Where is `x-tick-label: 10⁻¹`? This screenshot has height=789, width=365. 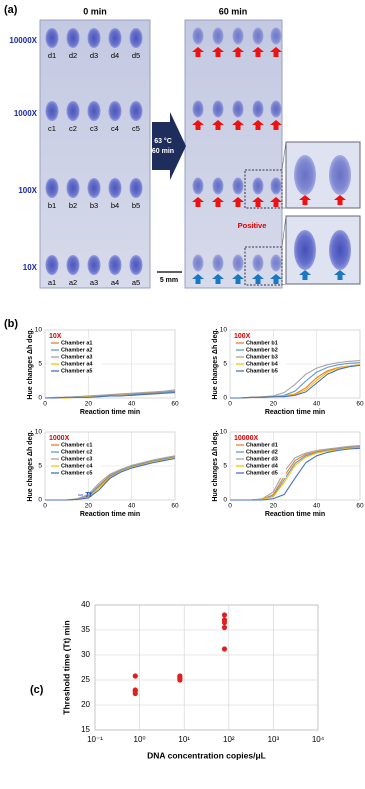 x-tick-label: 10⁻¹ is located at coordinates (95, 739).